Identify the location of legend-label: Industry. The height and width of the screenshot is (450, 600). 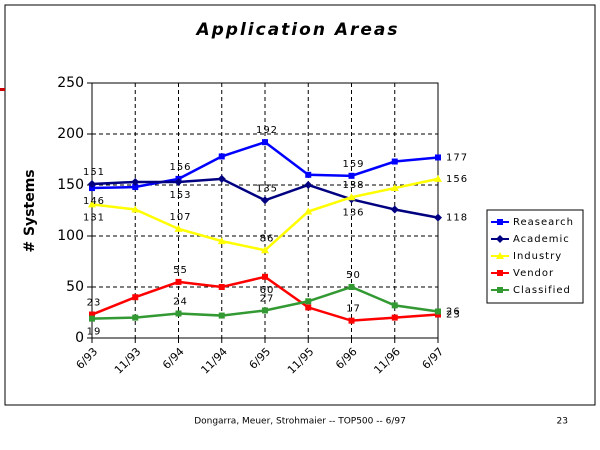
(537, 256).